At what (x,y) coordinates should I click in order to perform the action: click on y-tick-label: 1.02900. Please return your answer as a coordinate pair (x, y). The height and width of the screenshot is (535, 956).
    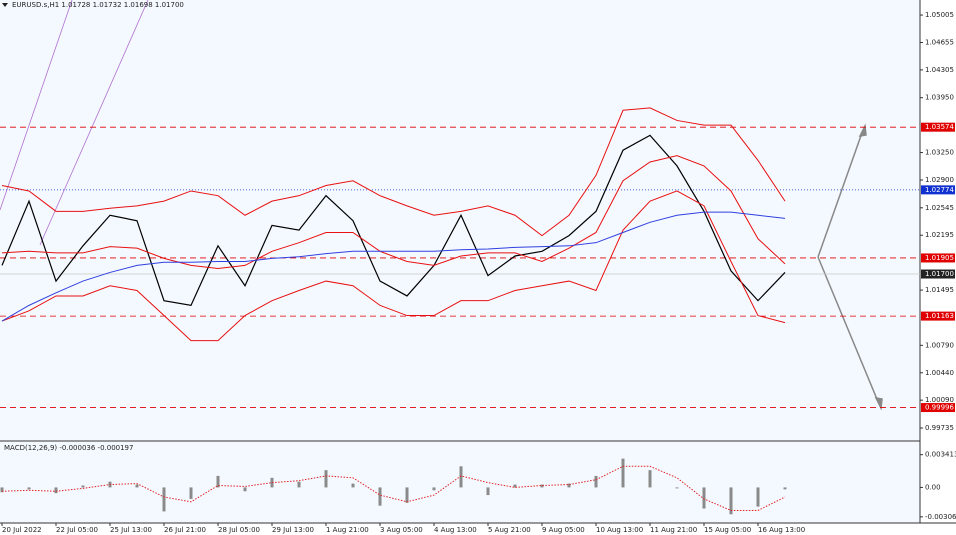
    Looking at the image, I should click on (939, 180).